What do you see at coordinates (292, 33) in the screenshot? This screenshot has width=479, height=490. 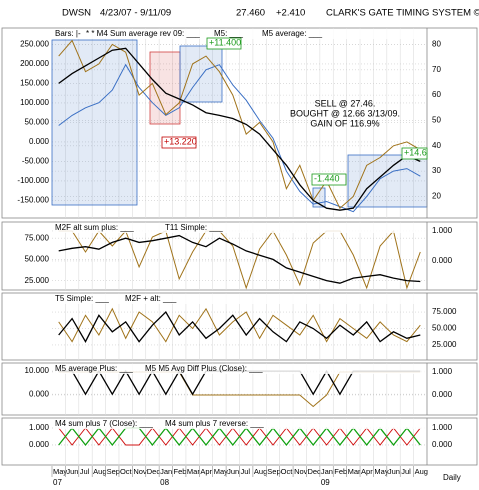 I see `legend-label: M5 average: ___` at bounding box center [292, 33].